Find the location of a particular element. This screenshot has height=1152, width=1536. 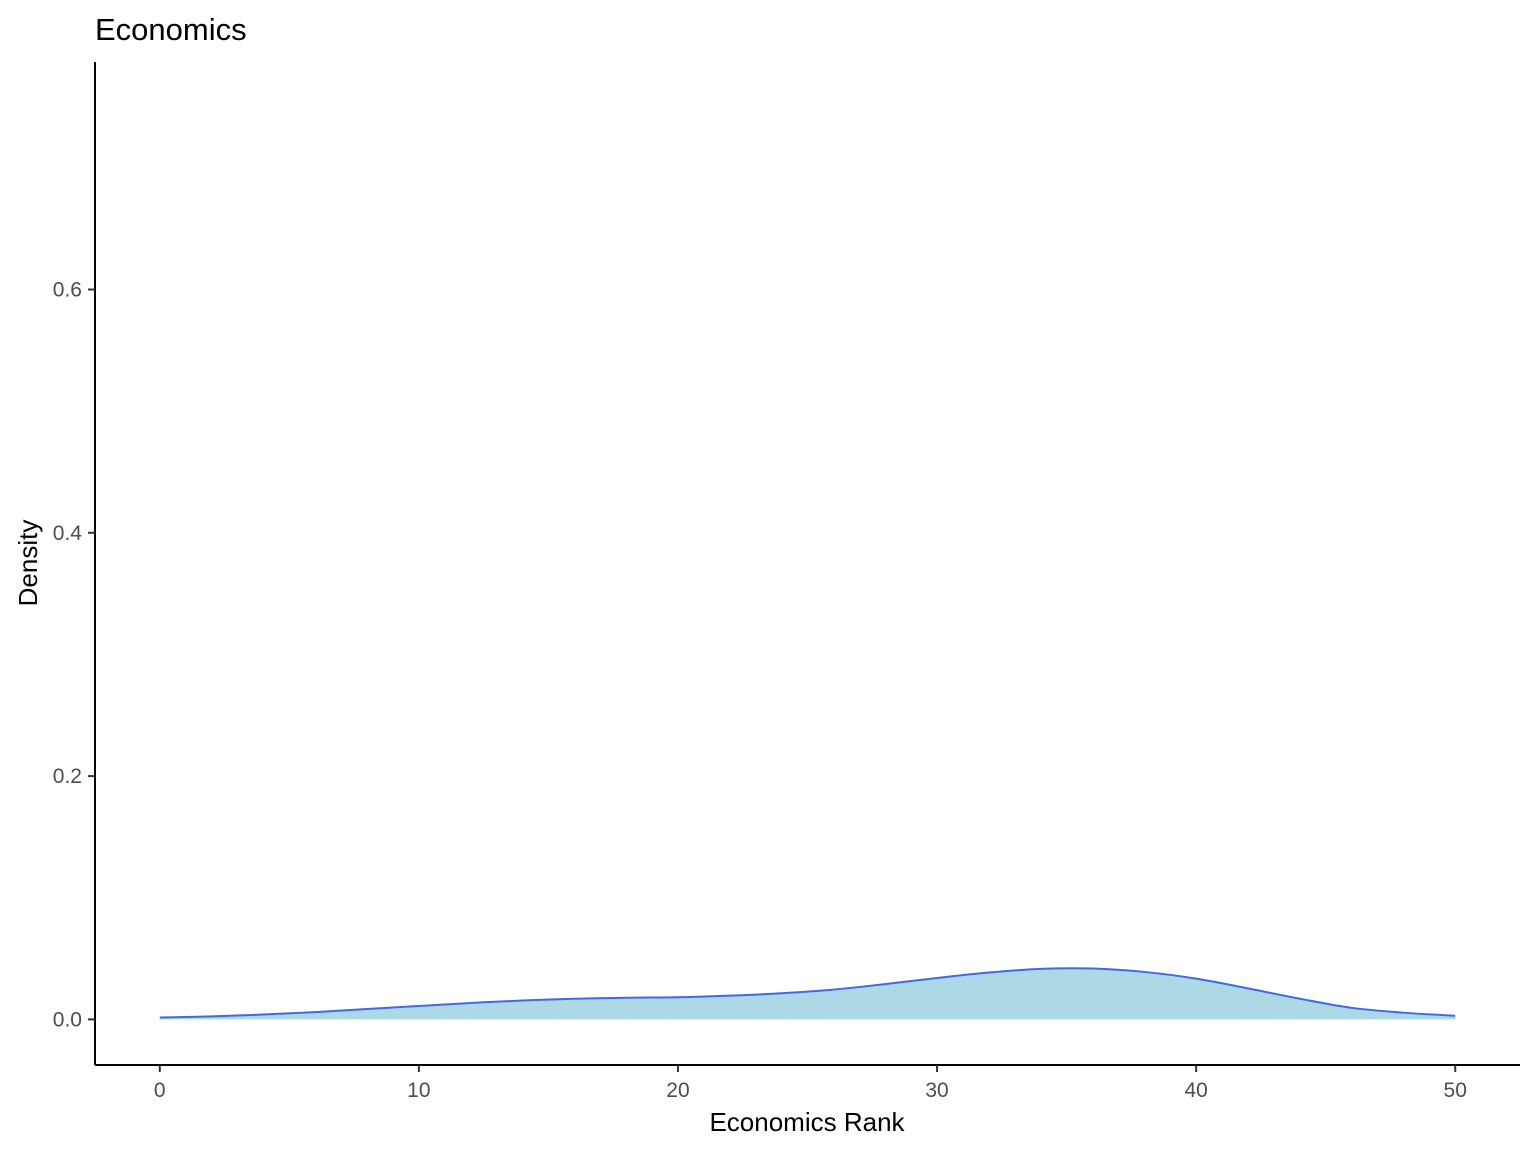

x-tick-label: 0 is located at coordinates (160, 1090).